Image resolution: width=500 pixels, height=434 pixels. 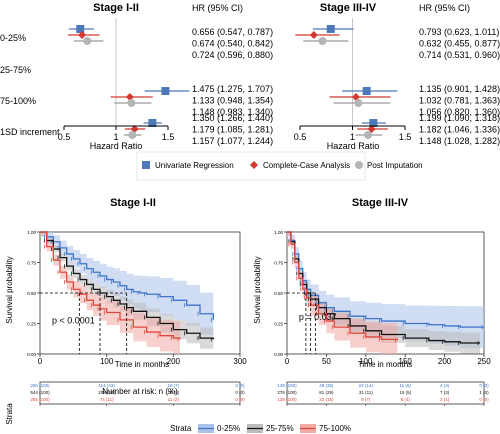 What do you see at coordinates (232, 130) in the screenshot?
I see `g-1sd-increment-complete-case-value-text: 1.179 (1.085, 1.281)` at bounding box center [232, 130].